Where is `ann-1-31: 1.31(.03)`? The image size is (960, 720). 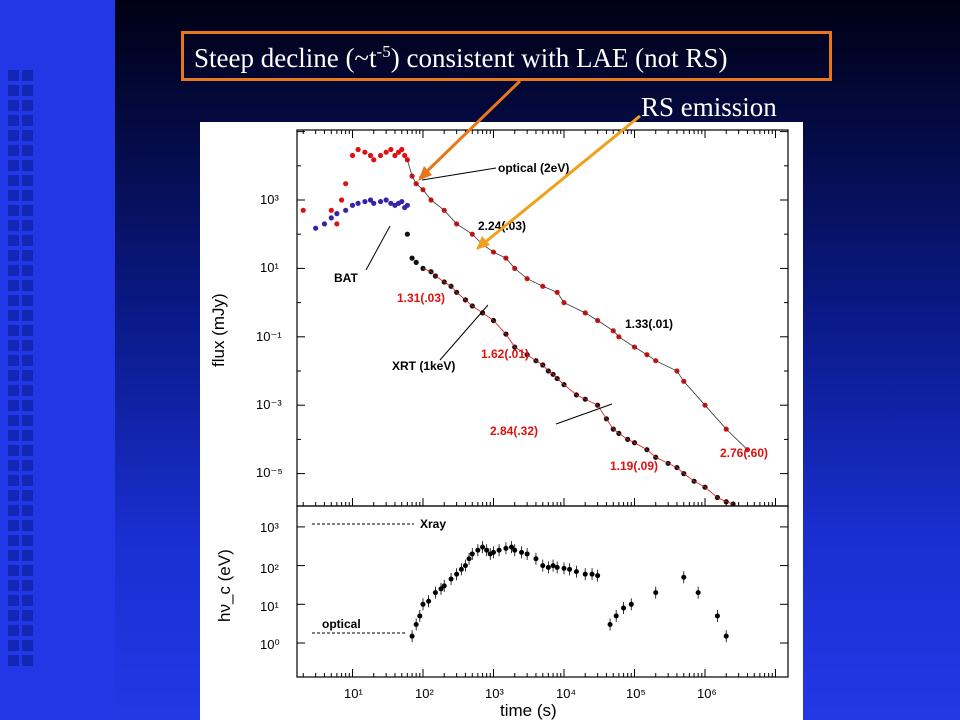 ann-1-31: 1.31(.03) is located at coordinates (421, 298).